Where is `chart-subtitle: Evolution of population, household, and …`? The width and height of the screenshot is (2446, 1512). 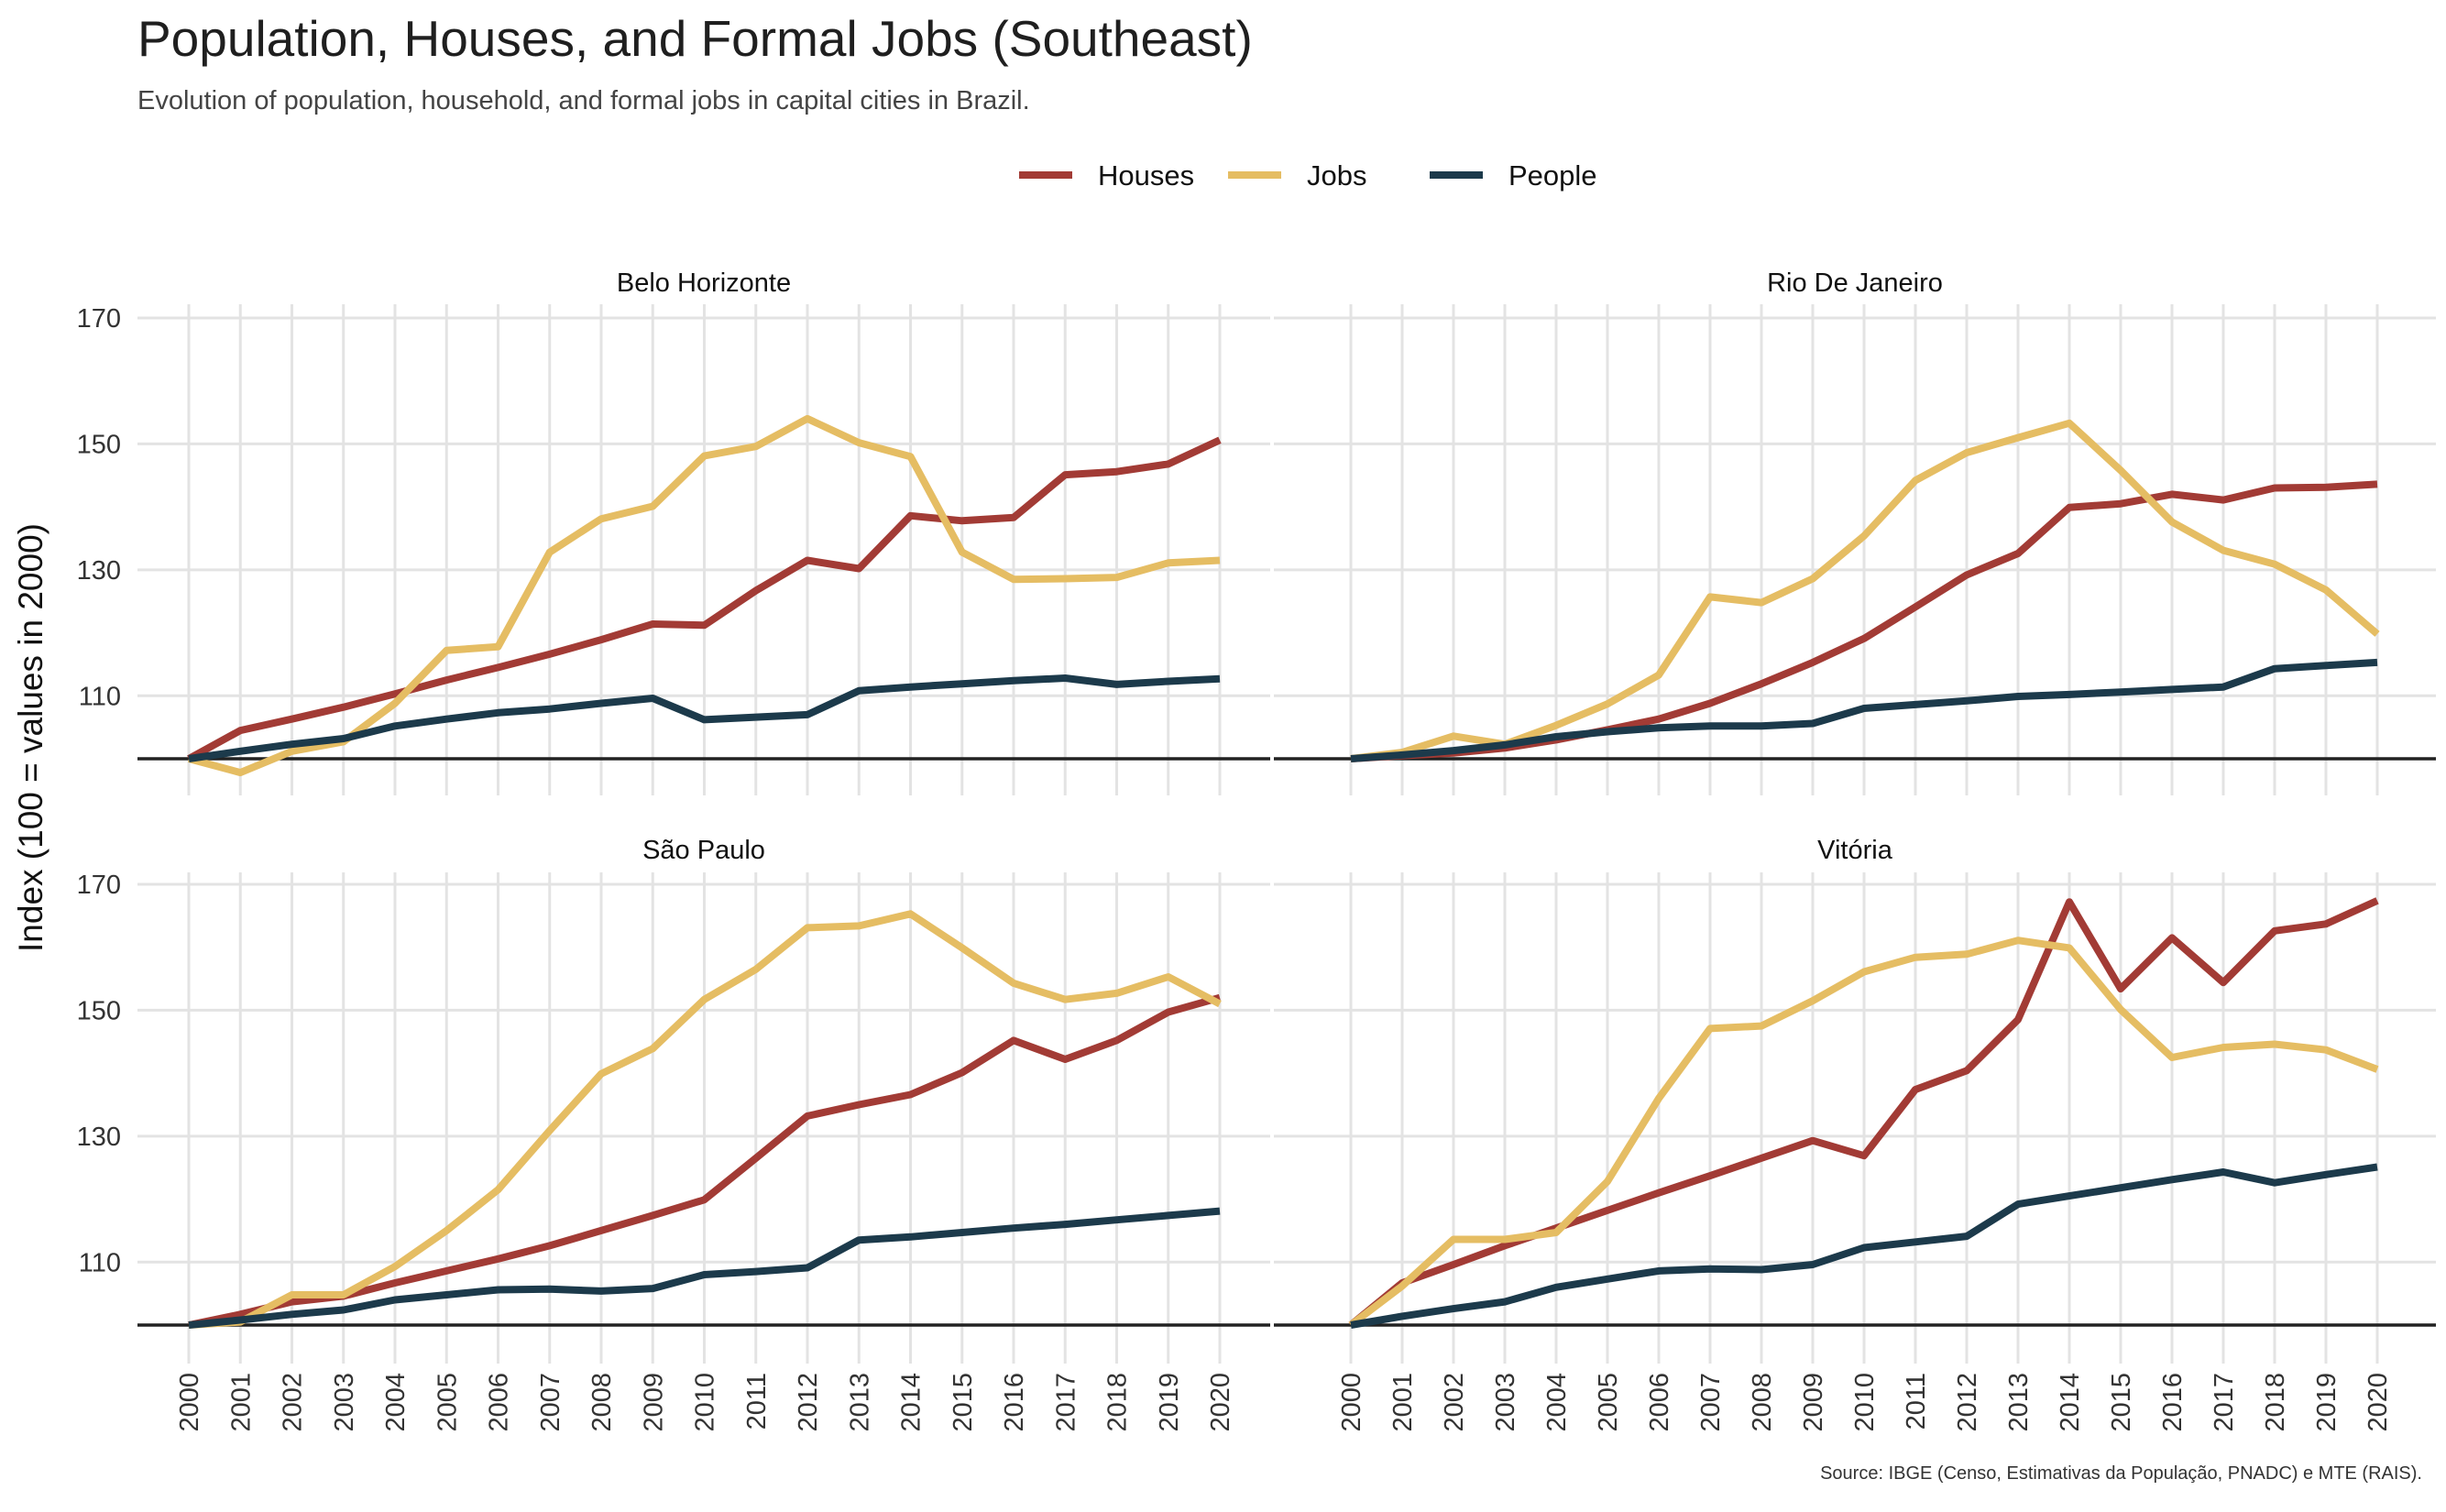
chart-subtitle: Evolution of population, household, and … is located at coordinates (583, 100).